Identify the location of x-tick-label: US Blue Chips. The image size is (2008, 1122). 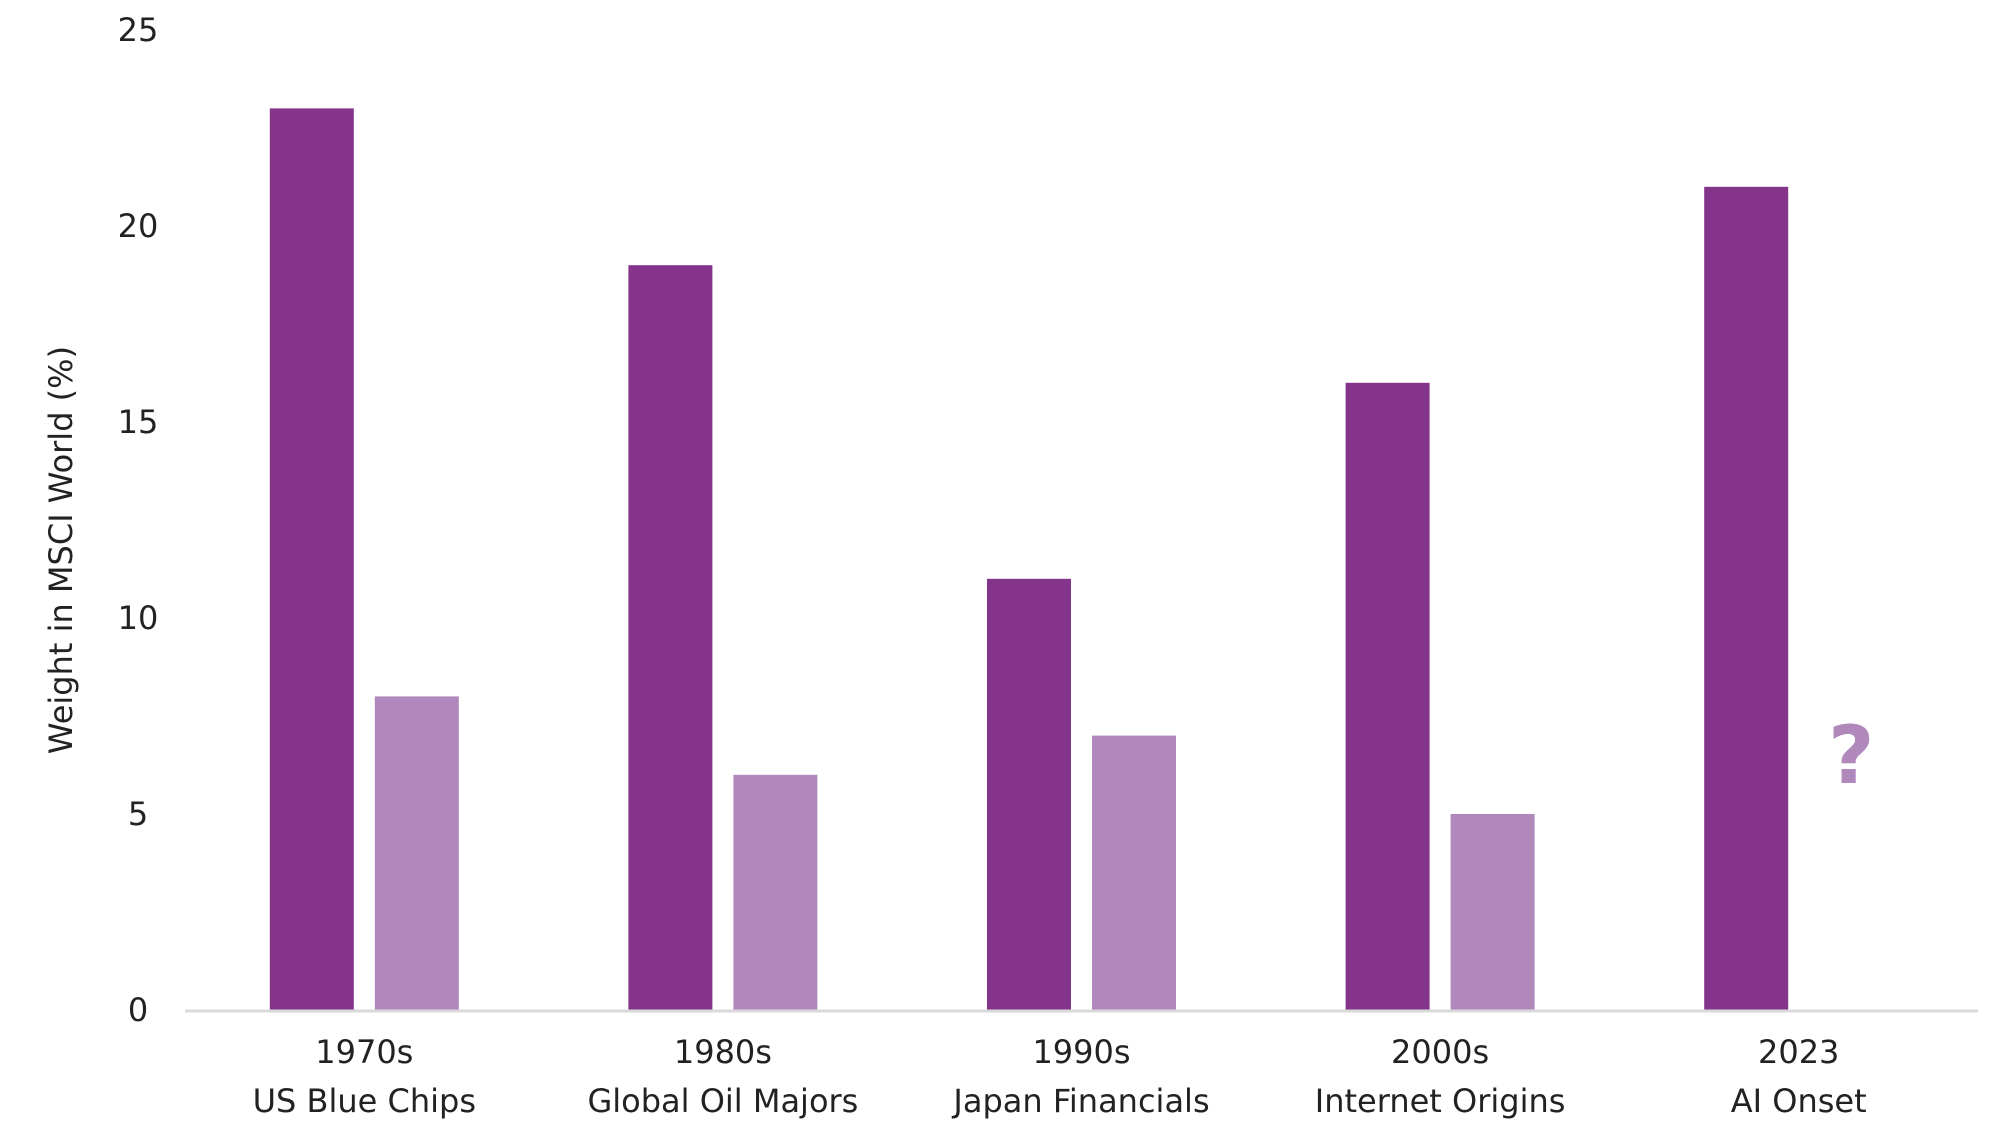
(364, 1101).